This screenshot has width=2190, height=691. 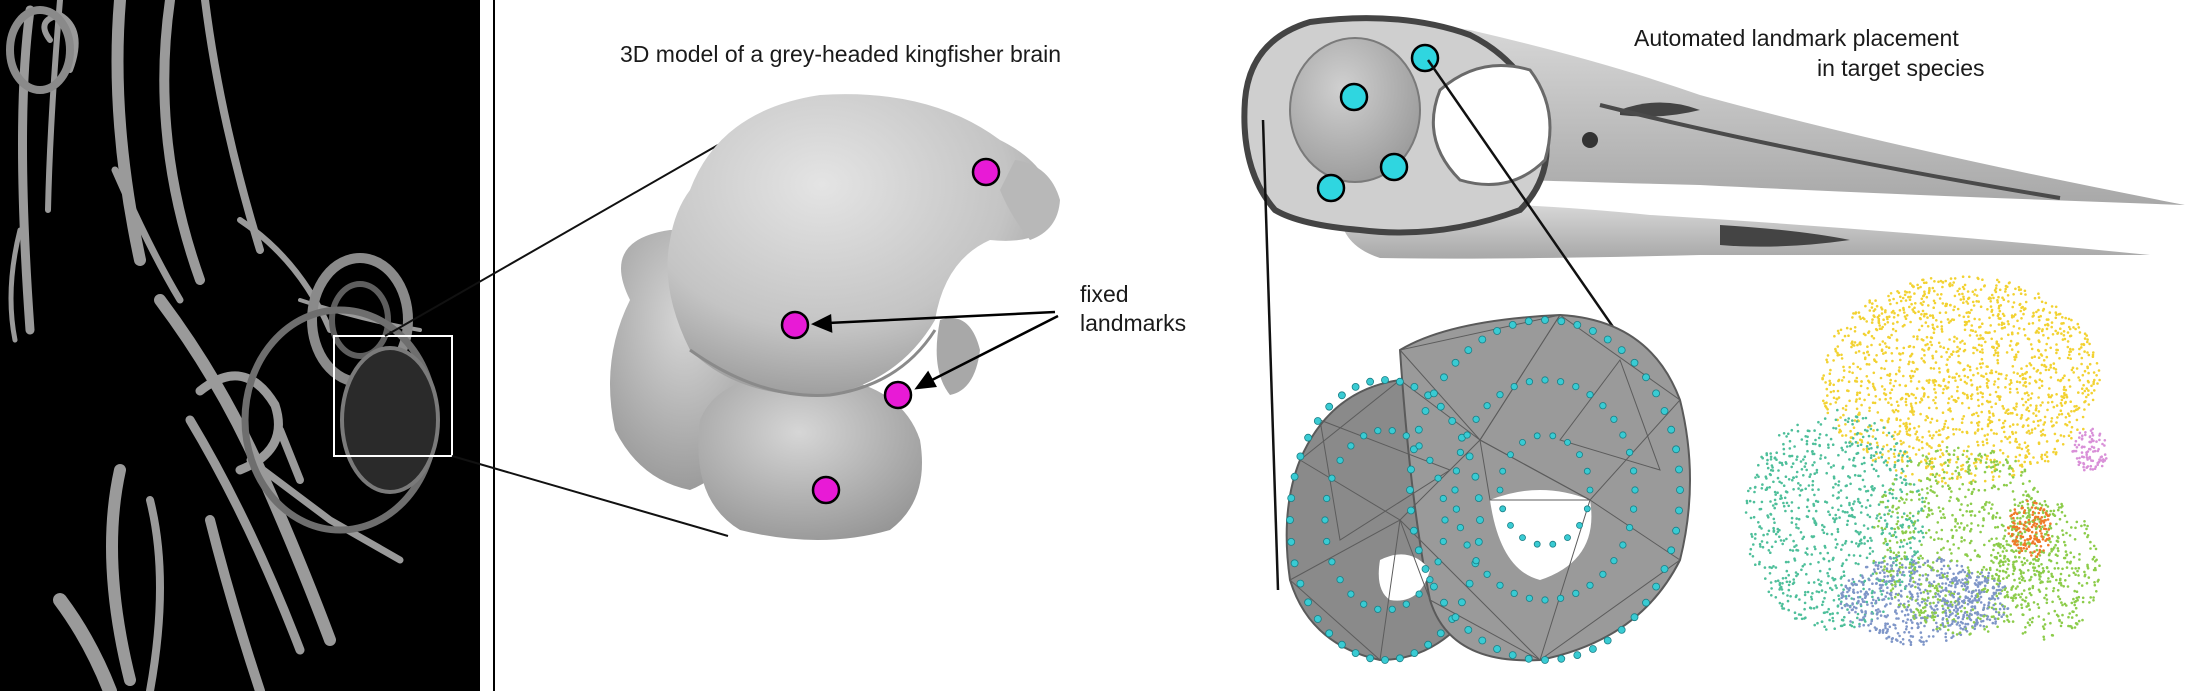 What do you see at coordinates (360, 320) in the screenshot?
I see `ct-eye-inner` at bounding box center [360, 320].